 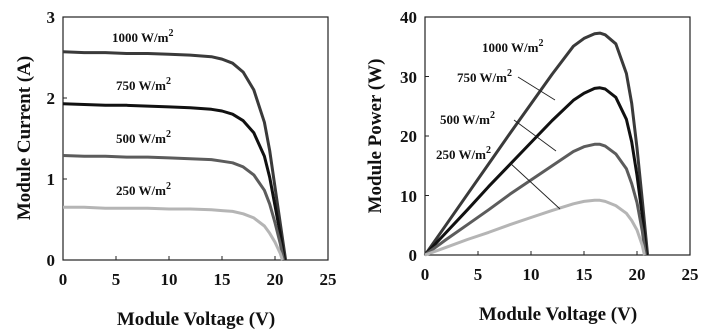 I want to click on y-tick-label: 40, so click(x=408, y=17).